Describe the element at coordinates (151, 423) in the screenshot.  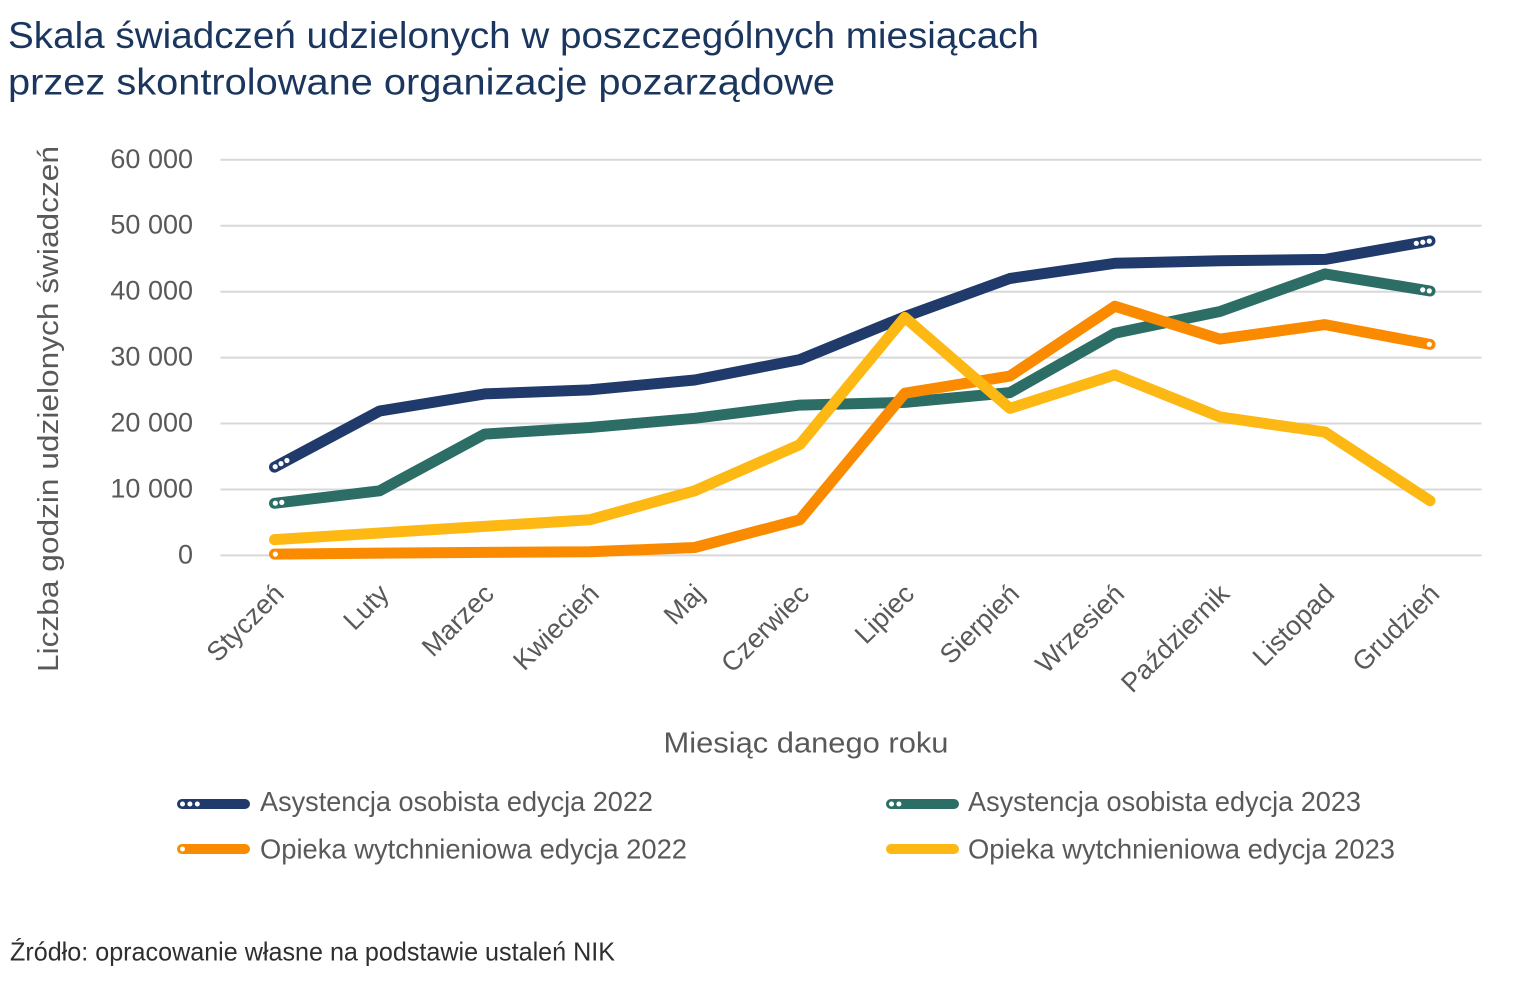
I see `svg-text: 20 000` at that location.